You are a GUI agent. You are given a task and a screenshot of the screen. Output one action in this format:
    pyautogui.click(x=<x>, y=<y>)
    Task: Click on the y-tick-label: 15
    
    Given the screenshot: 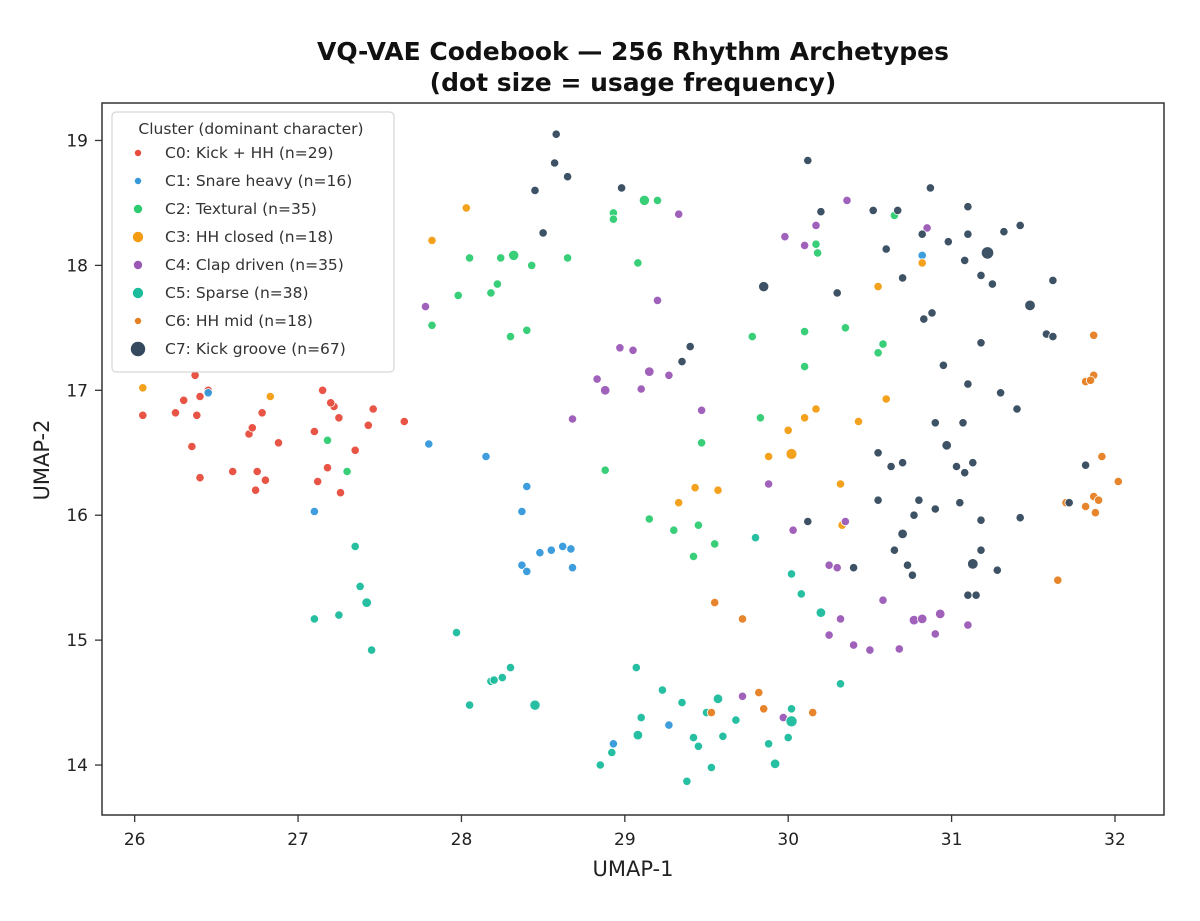 What is the action you would take?
    pyautogui.click(x=77, y=641)
    